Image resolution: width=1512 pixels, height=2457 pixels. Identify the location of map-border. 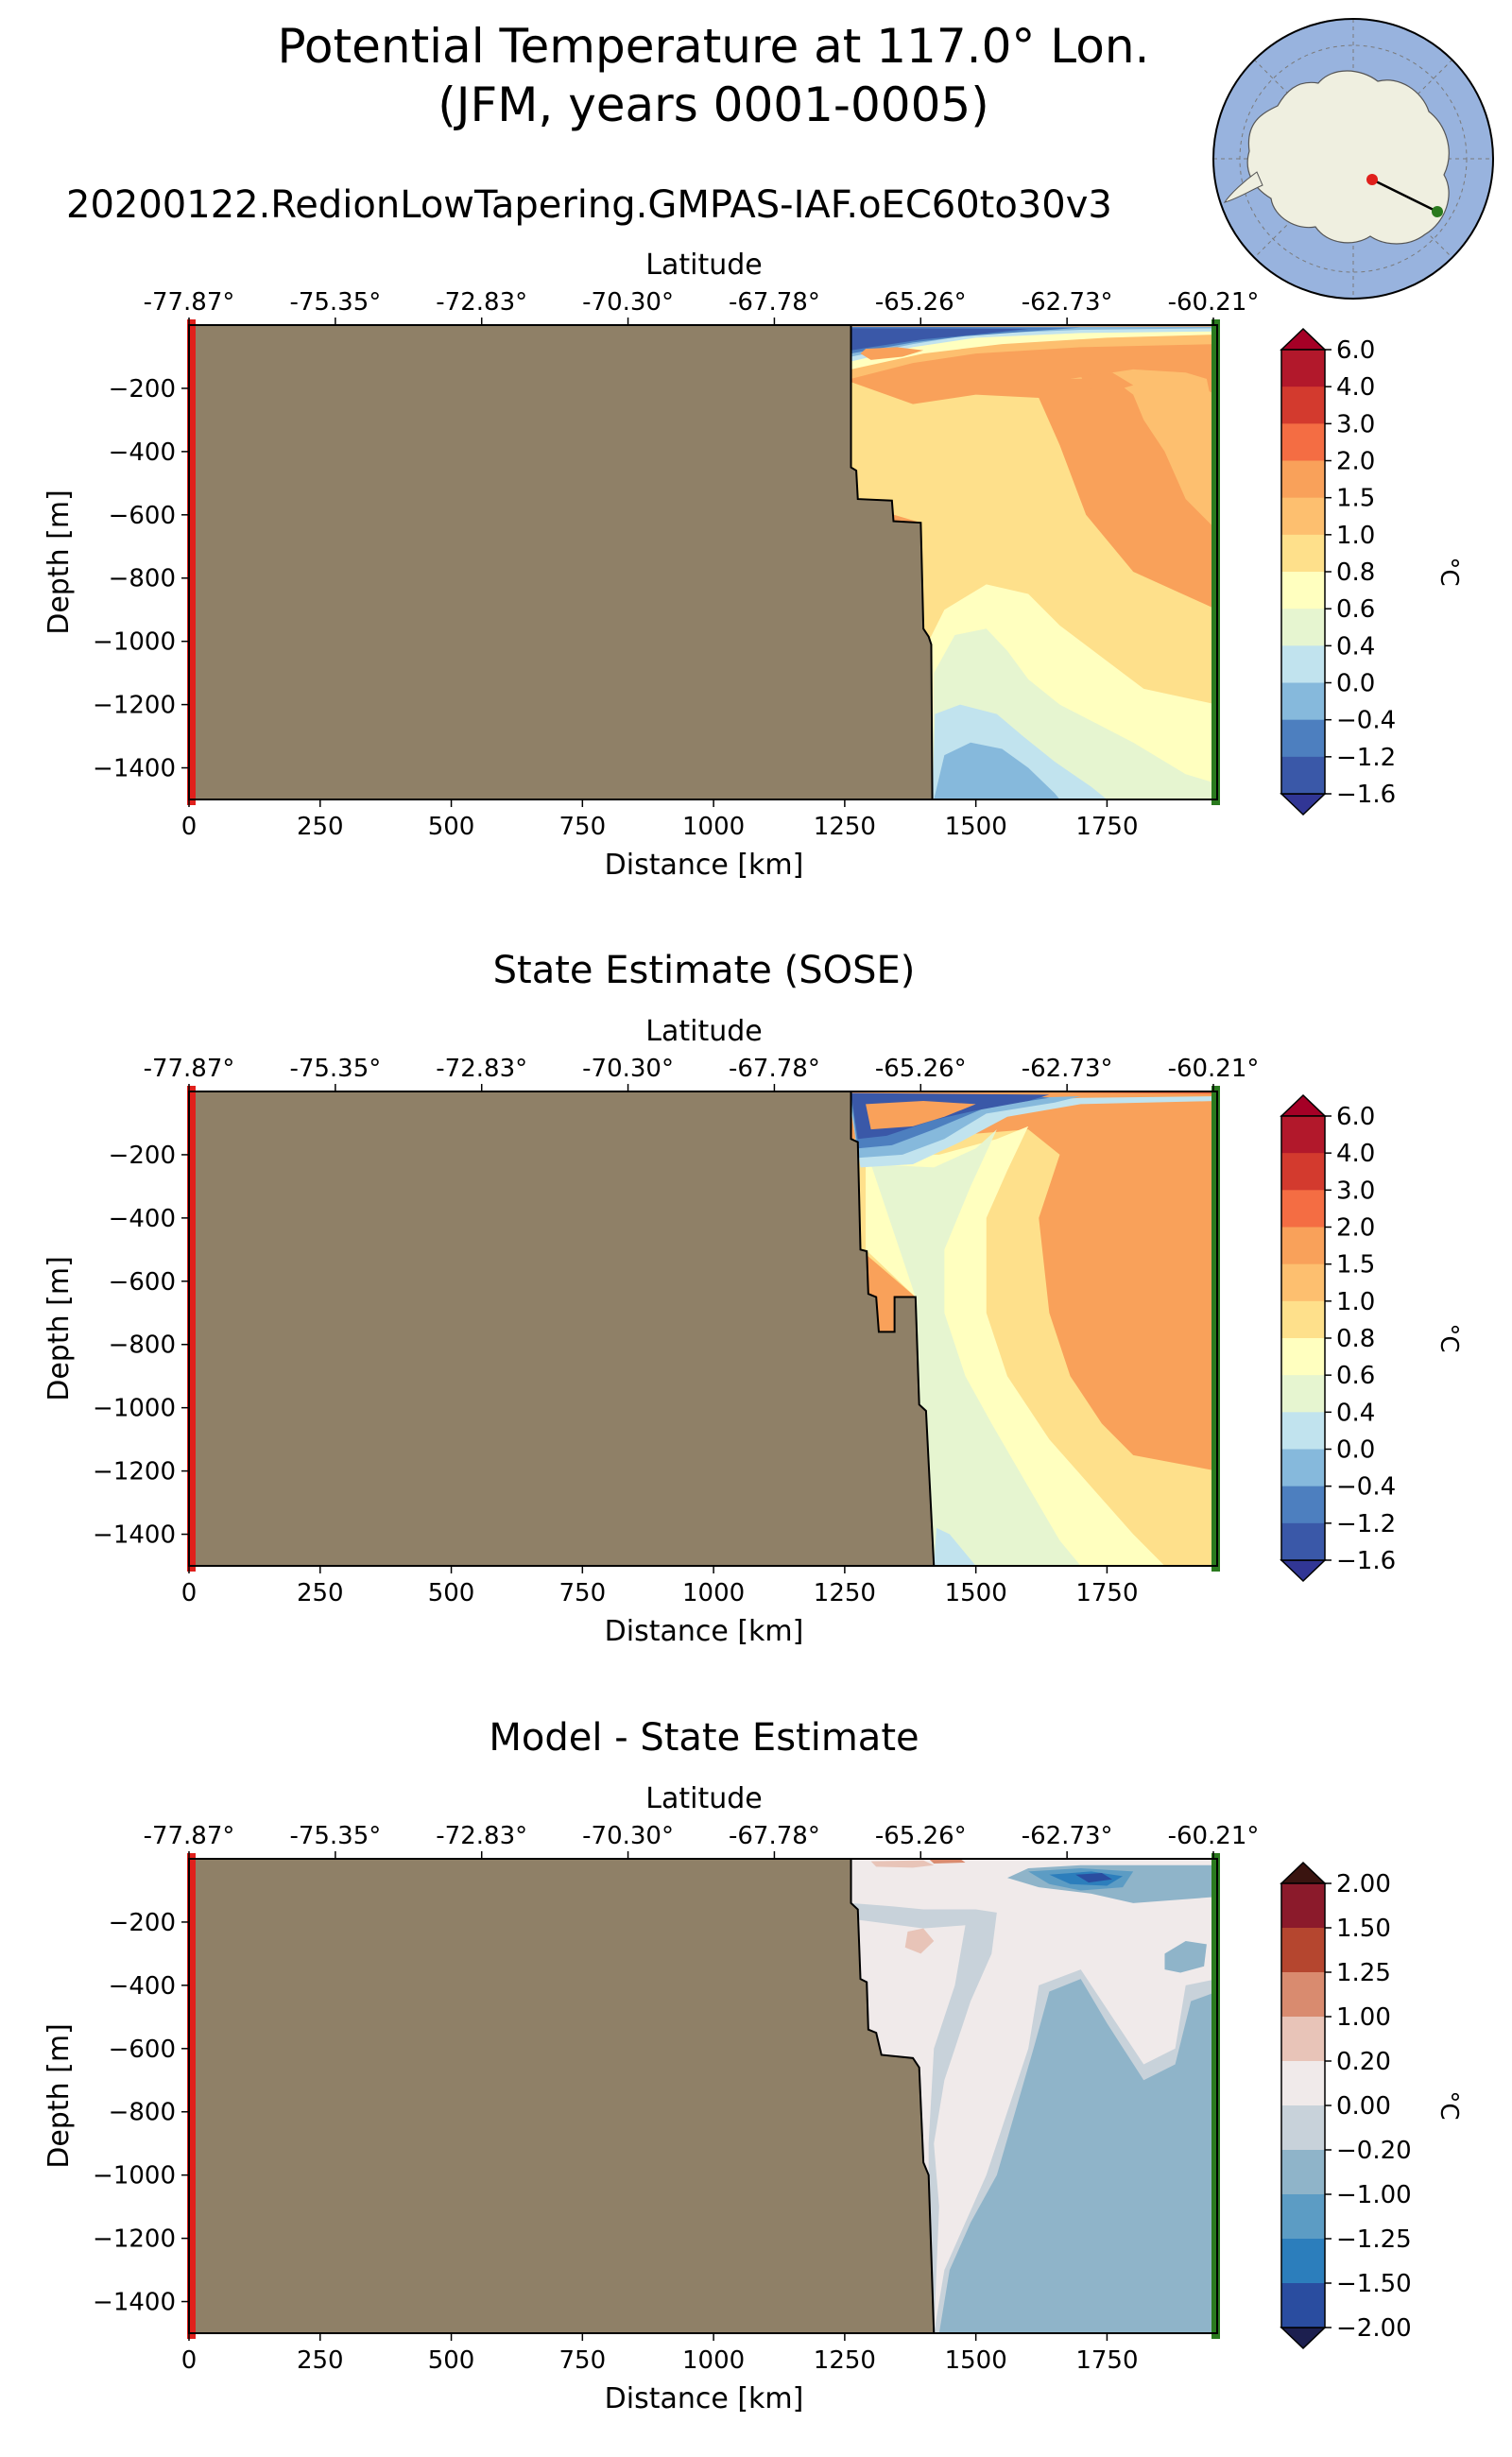
(1353, 159).